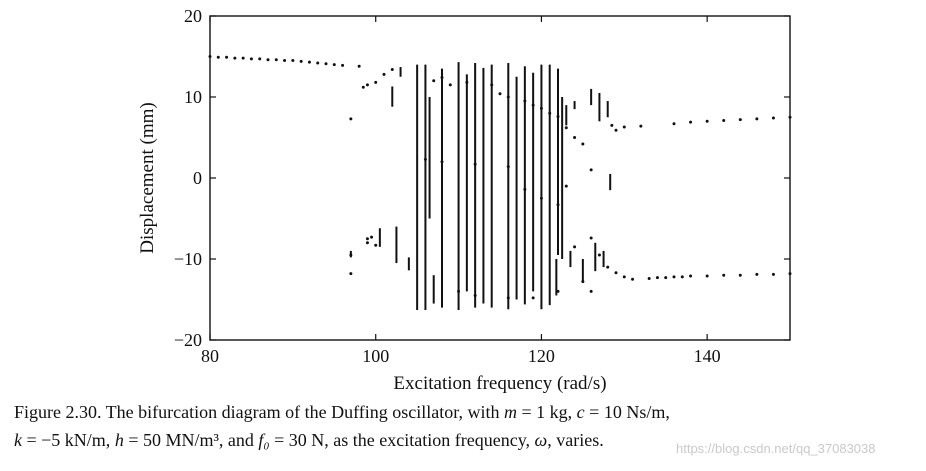 The width and height of the screenshot is (926, 471). I want to click on y-tick-label: −20, so click(188, 340).